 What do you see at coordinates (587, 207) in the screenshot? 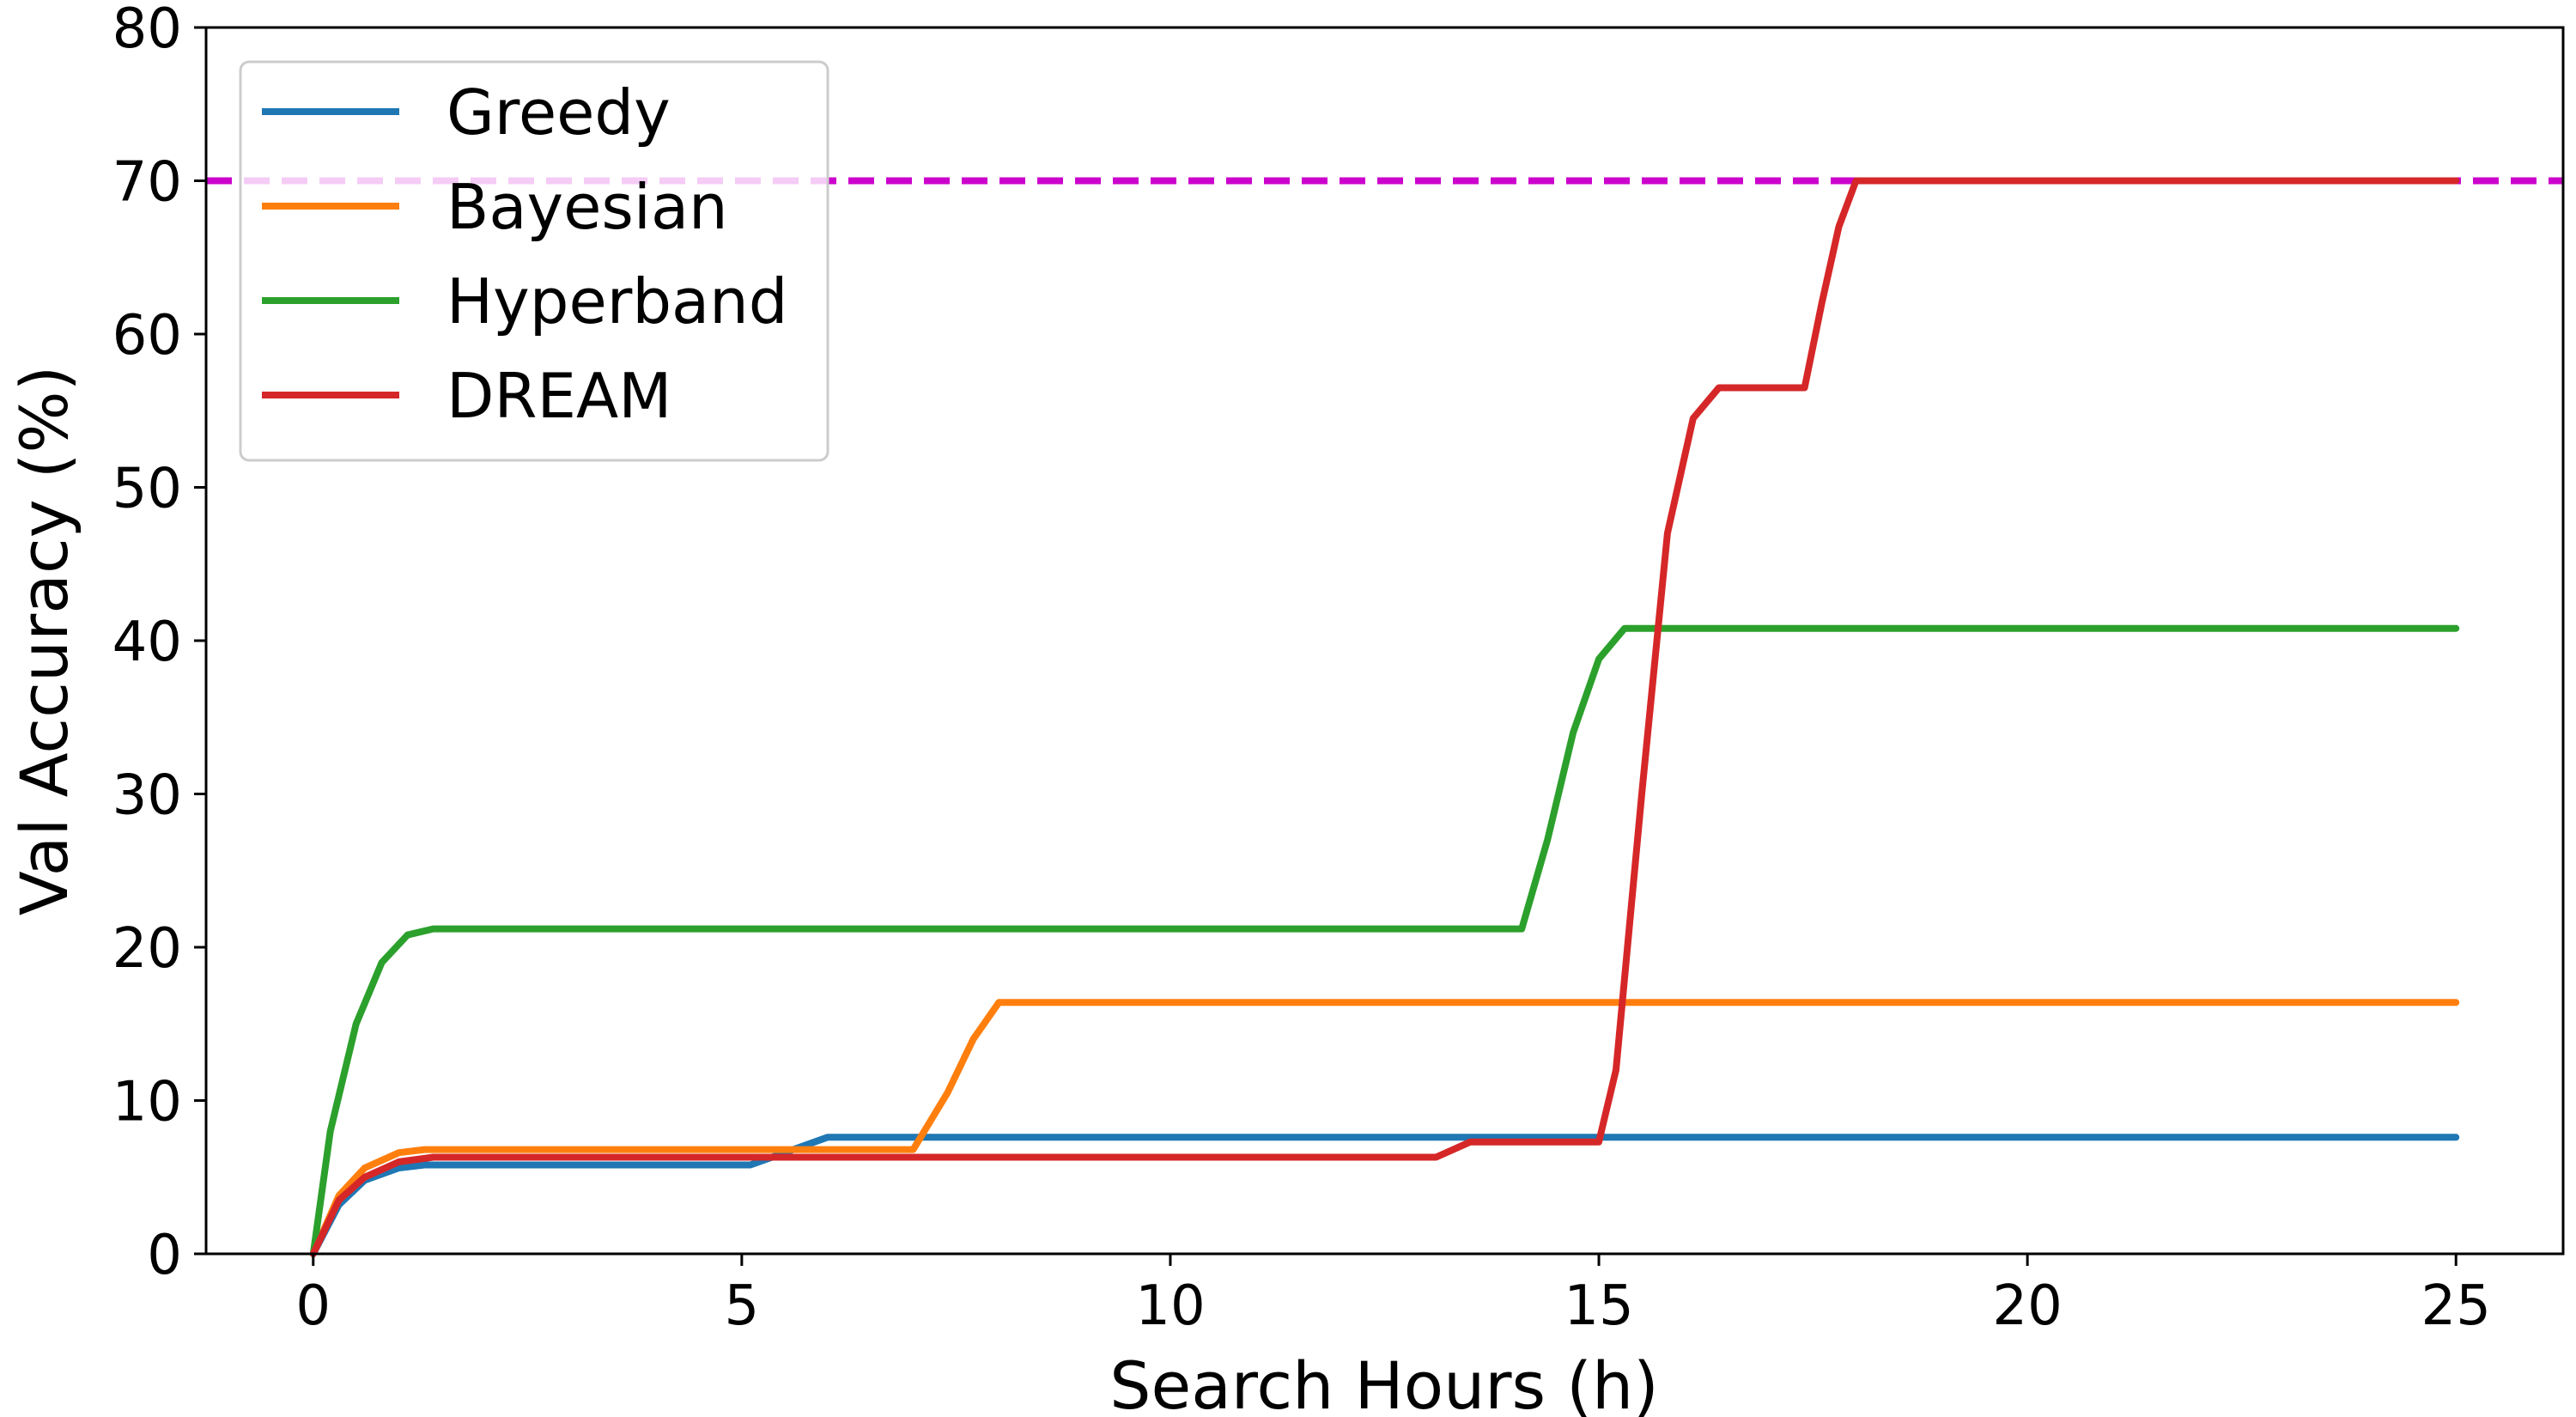
I see `legend-label-bayesian: Bayesian` at bounding box center [587, 207].